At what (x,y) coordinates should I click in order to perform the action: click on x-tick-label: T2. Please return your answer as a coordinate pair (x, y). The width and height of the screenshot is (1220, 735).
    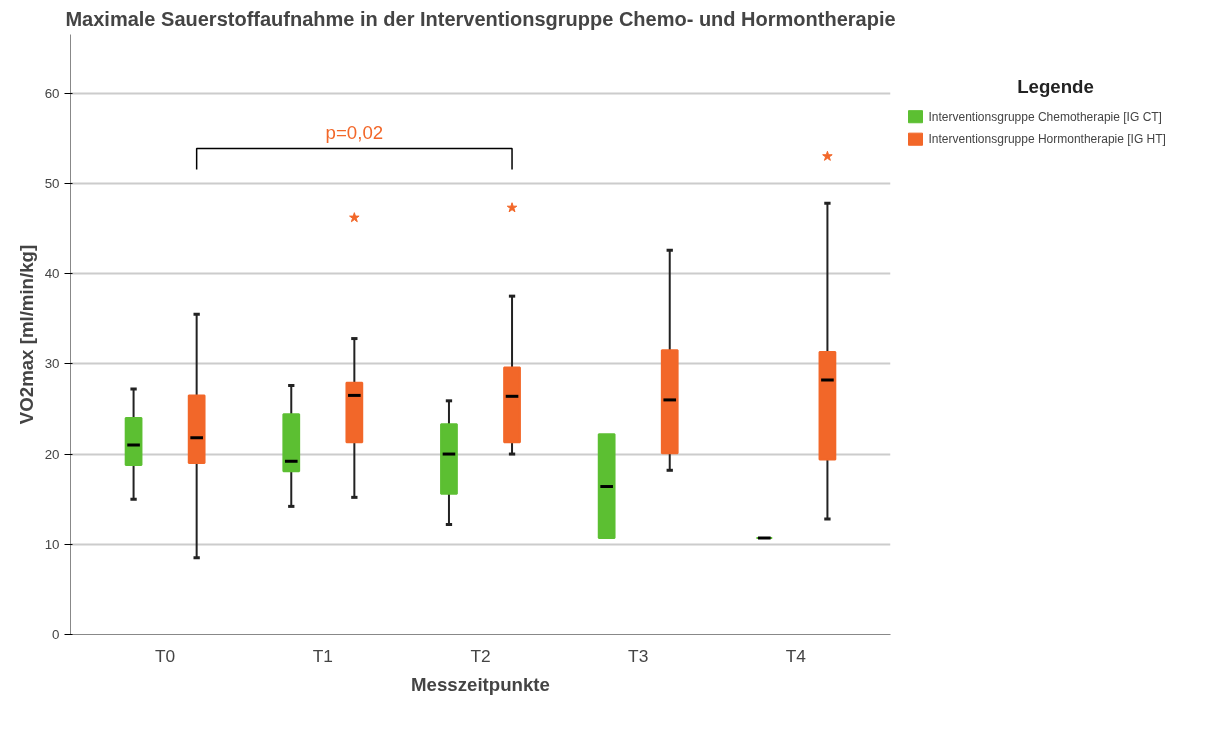
    Looking at the image, I should click on (480, 655).